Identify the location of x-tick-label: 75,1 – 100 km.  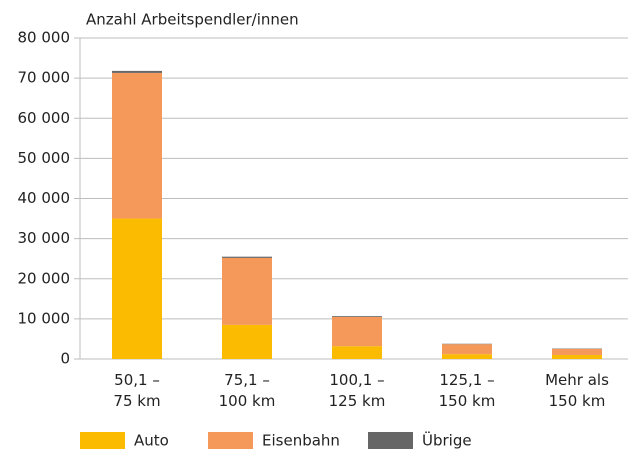
(247, 390).